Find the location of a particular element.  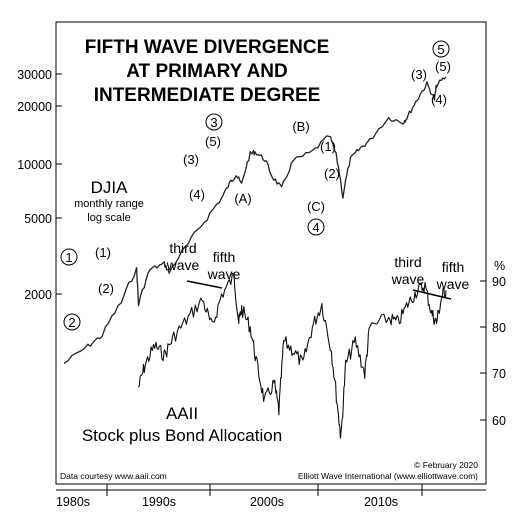

left-tick-label-20000: 20000 is located at coordinates (34, 107).